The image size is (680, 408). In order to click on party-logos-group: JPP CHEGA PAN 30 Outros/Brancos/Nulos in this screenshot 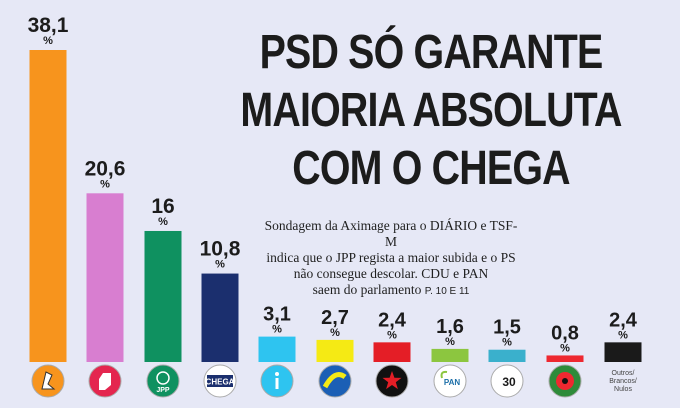, I will do `click(334, 381)`.